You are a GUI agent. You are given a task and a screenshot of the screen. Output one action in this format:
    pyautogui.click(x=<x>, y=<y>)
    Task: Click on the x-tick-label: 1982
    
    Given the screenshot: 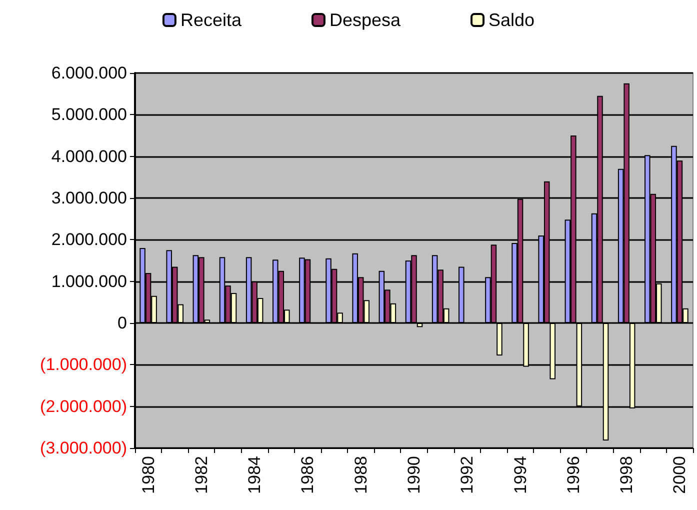 What is the action you would take?
    pyautogui.click(x=201, y=475)
    